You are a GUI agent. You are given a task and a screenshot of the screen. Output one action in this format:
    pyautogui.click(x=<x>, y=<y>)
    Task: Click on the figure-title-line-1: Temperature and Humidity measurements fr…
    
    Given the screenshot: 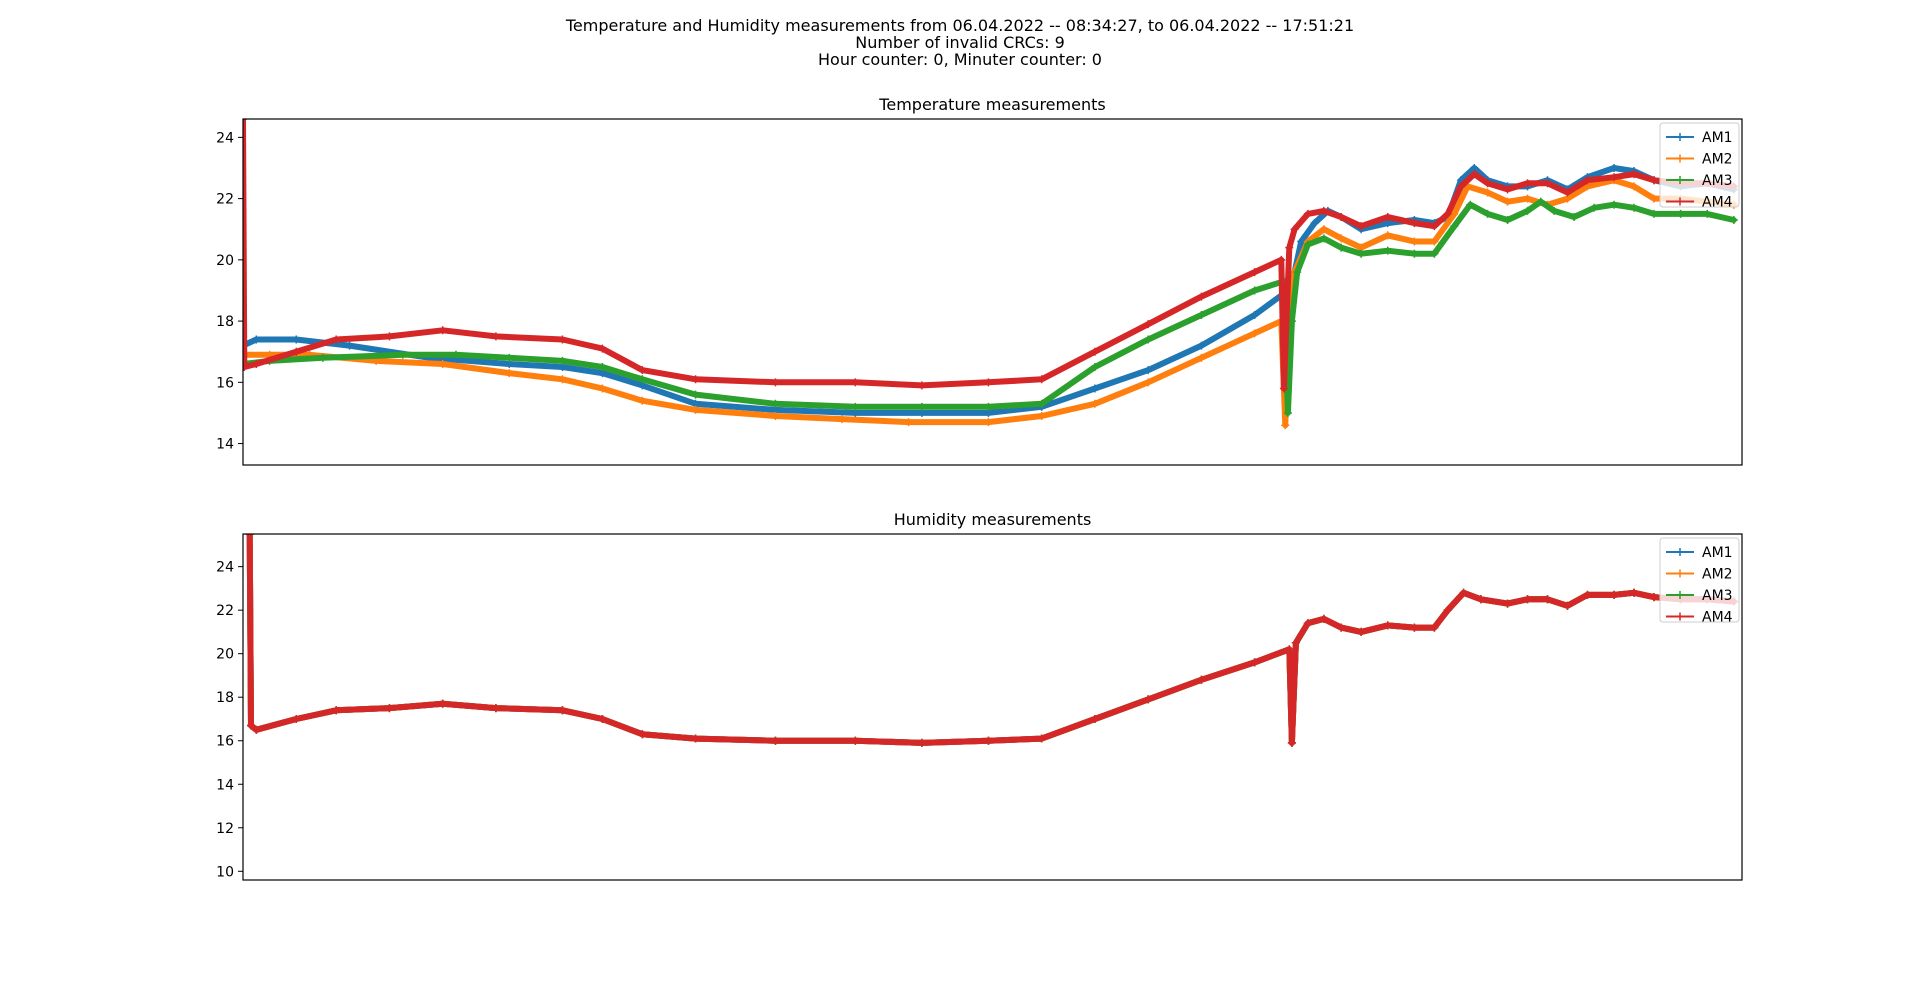 What is the action you would take?
    pyautogui.click(x=960, y=25)
    